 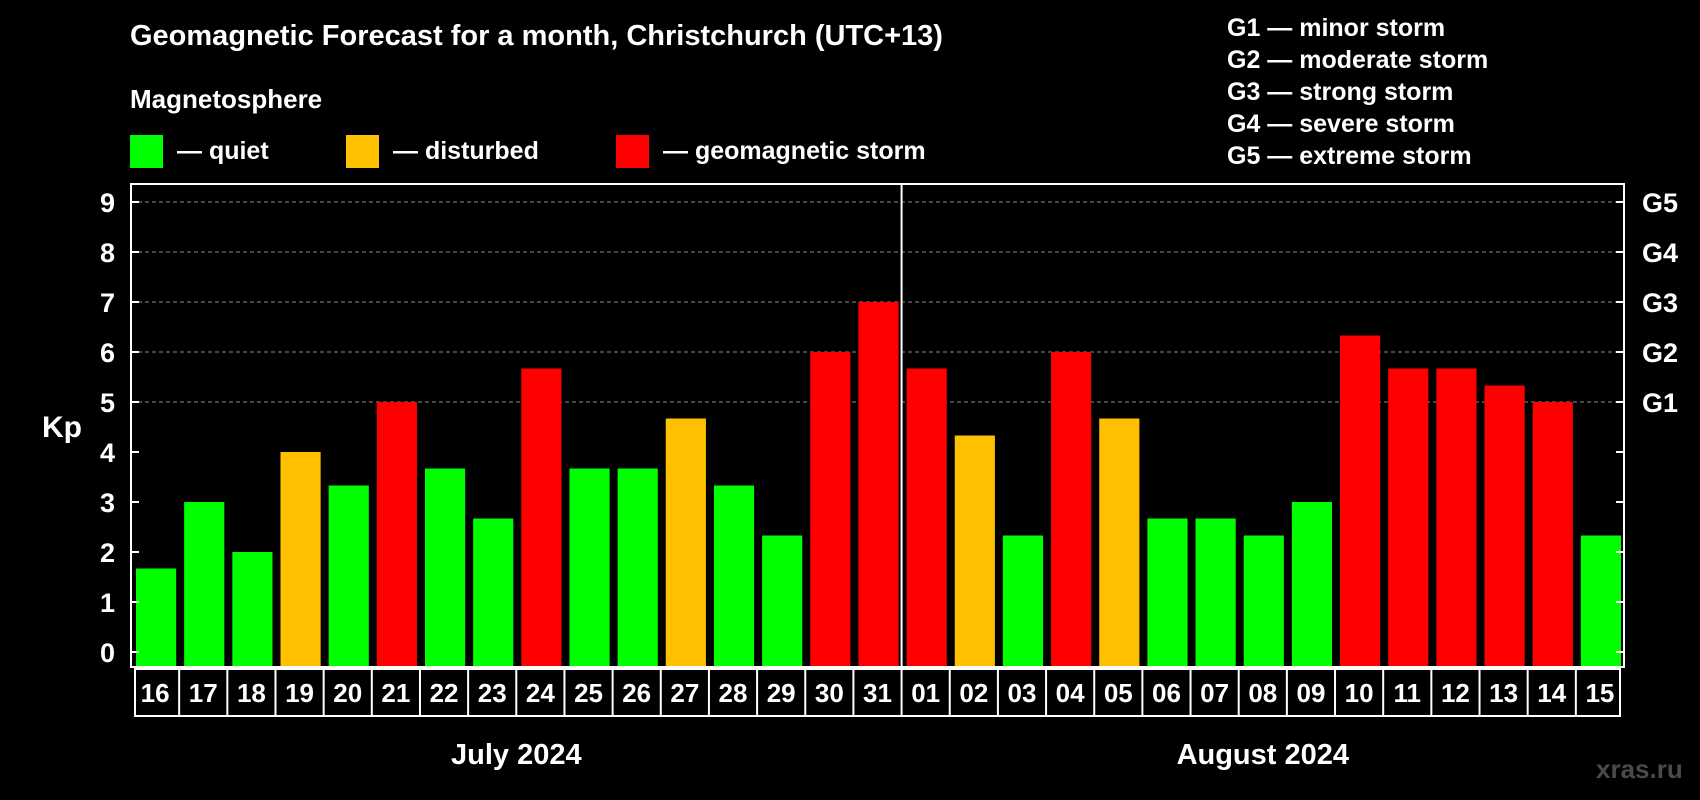 What do you see at coordinates (107, 253) in the screenshot?
I see `y-tick-label: 8` at bounding box center [107, 253].